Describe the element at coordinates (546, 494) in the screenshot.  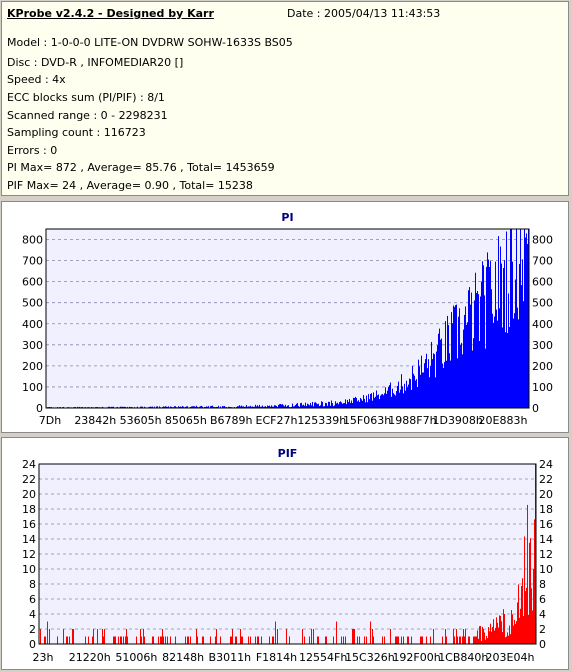
I see `pif-ytick-right: 20` at that location.